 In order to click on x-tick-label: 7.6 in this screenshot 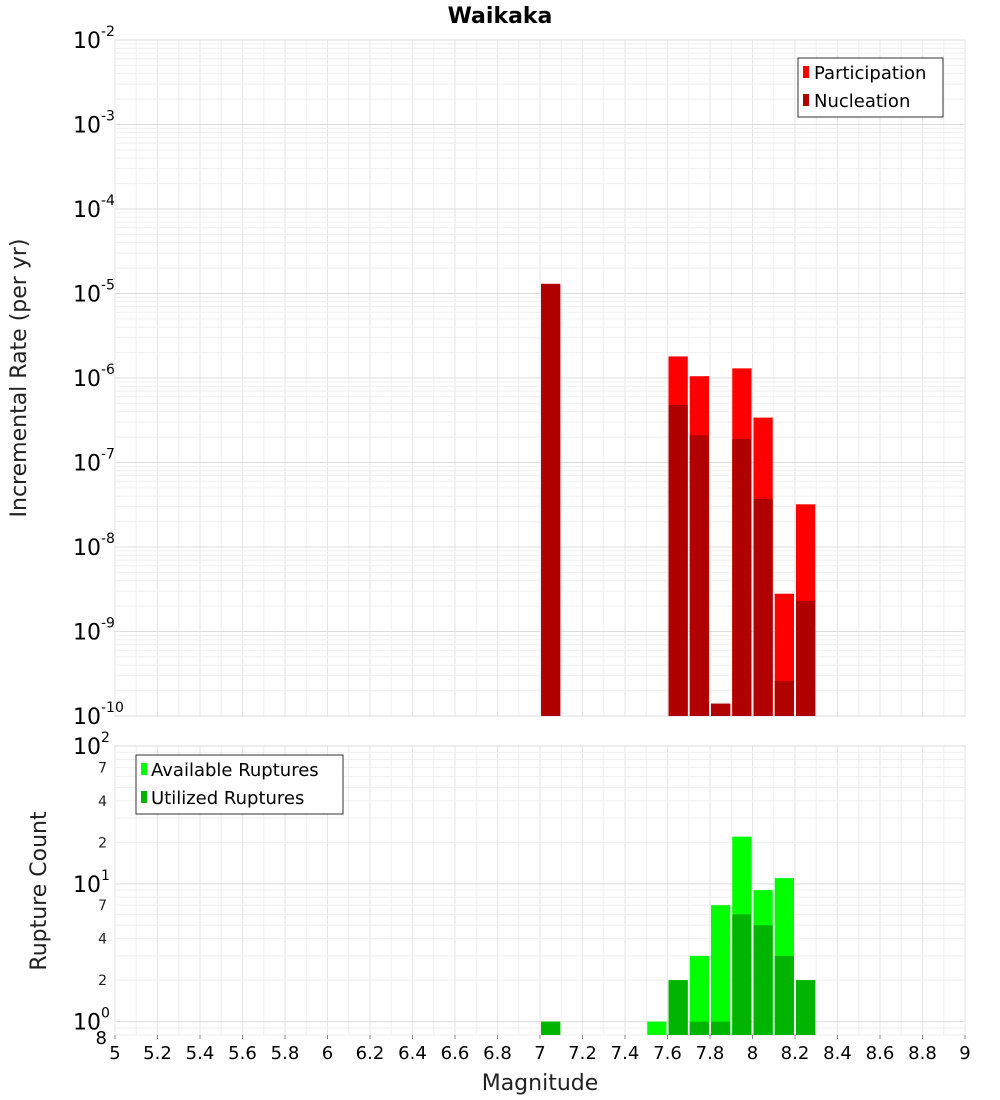, I will do `click(667, 1053)`.